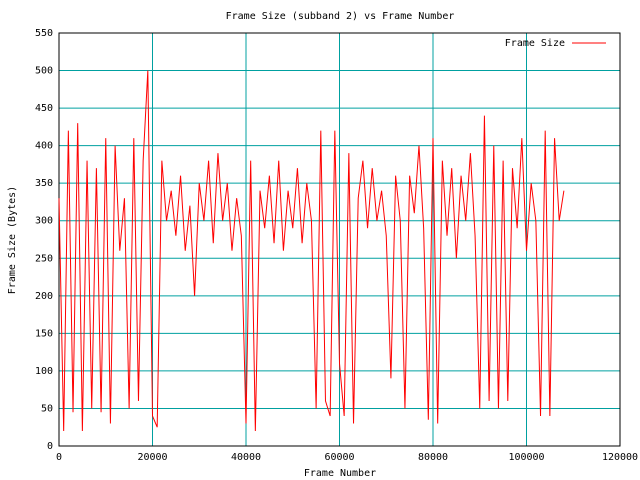  I want to click on y-tick-label: 500, so click(44, 71).